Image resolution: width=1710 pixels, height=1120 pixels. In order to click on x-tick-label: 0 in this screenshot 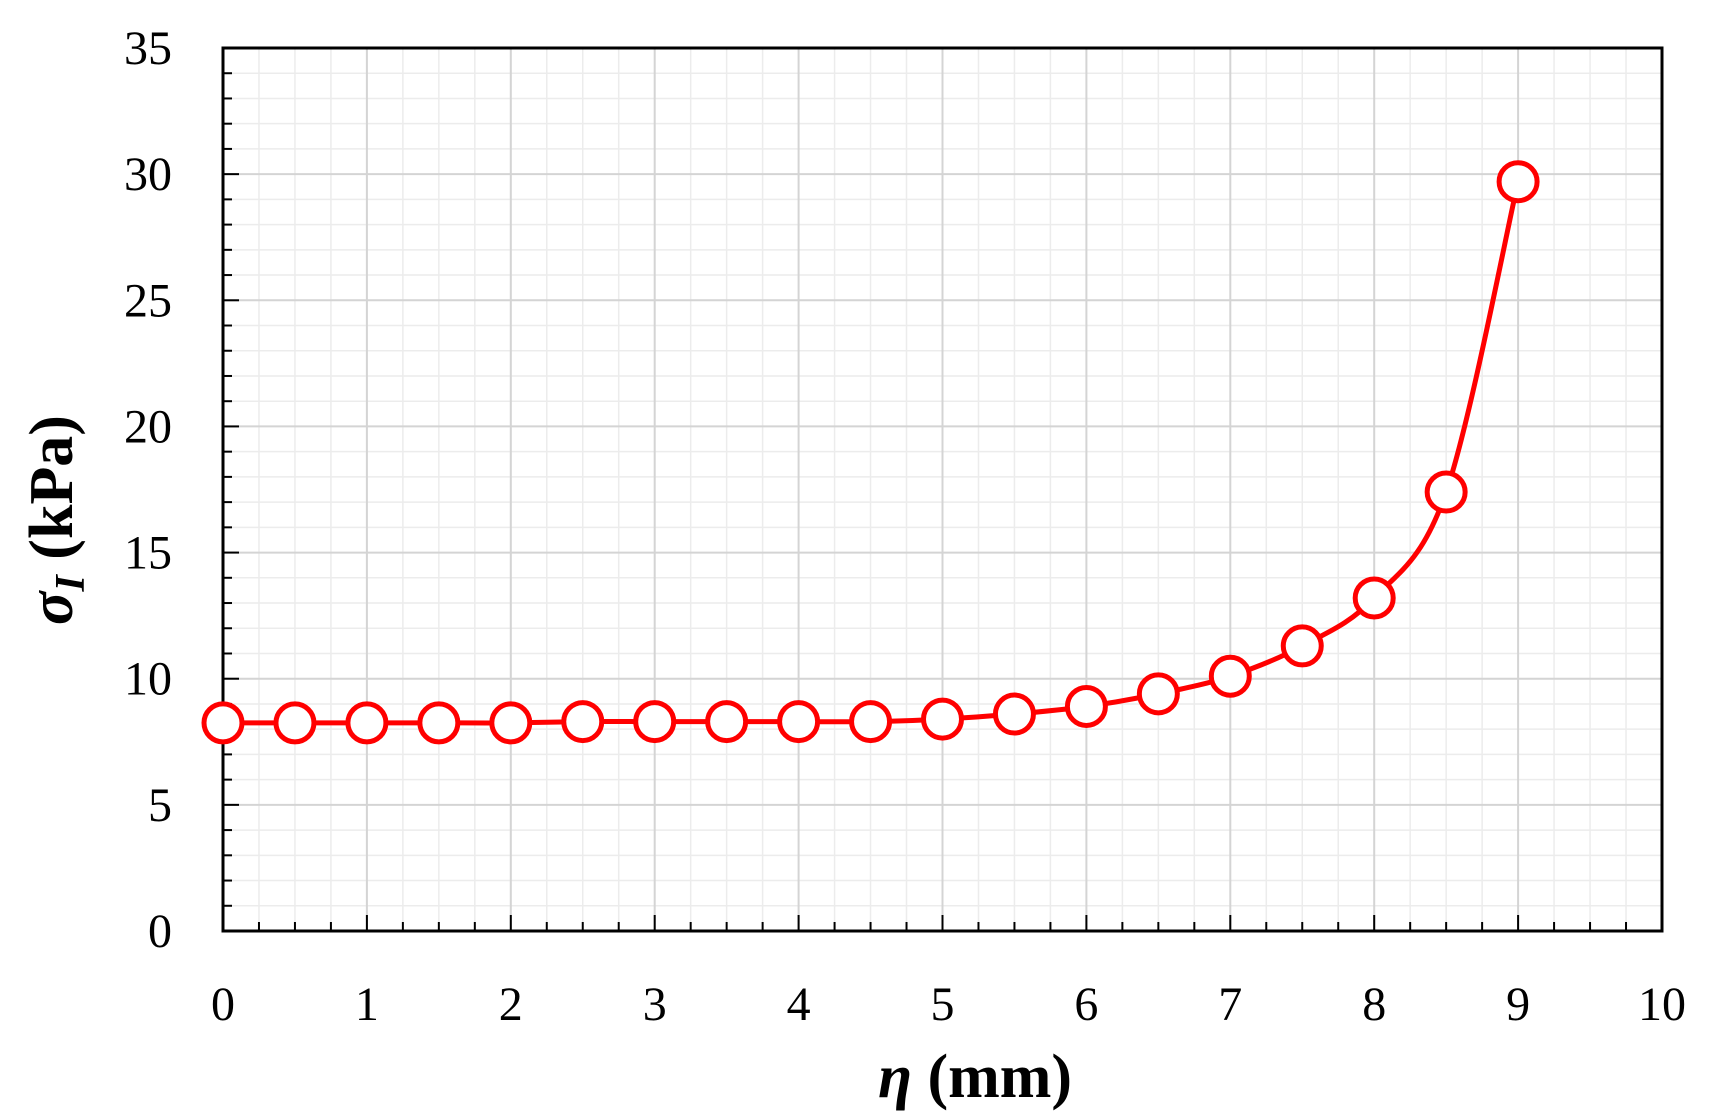, I will do `click(223, 1004)`.